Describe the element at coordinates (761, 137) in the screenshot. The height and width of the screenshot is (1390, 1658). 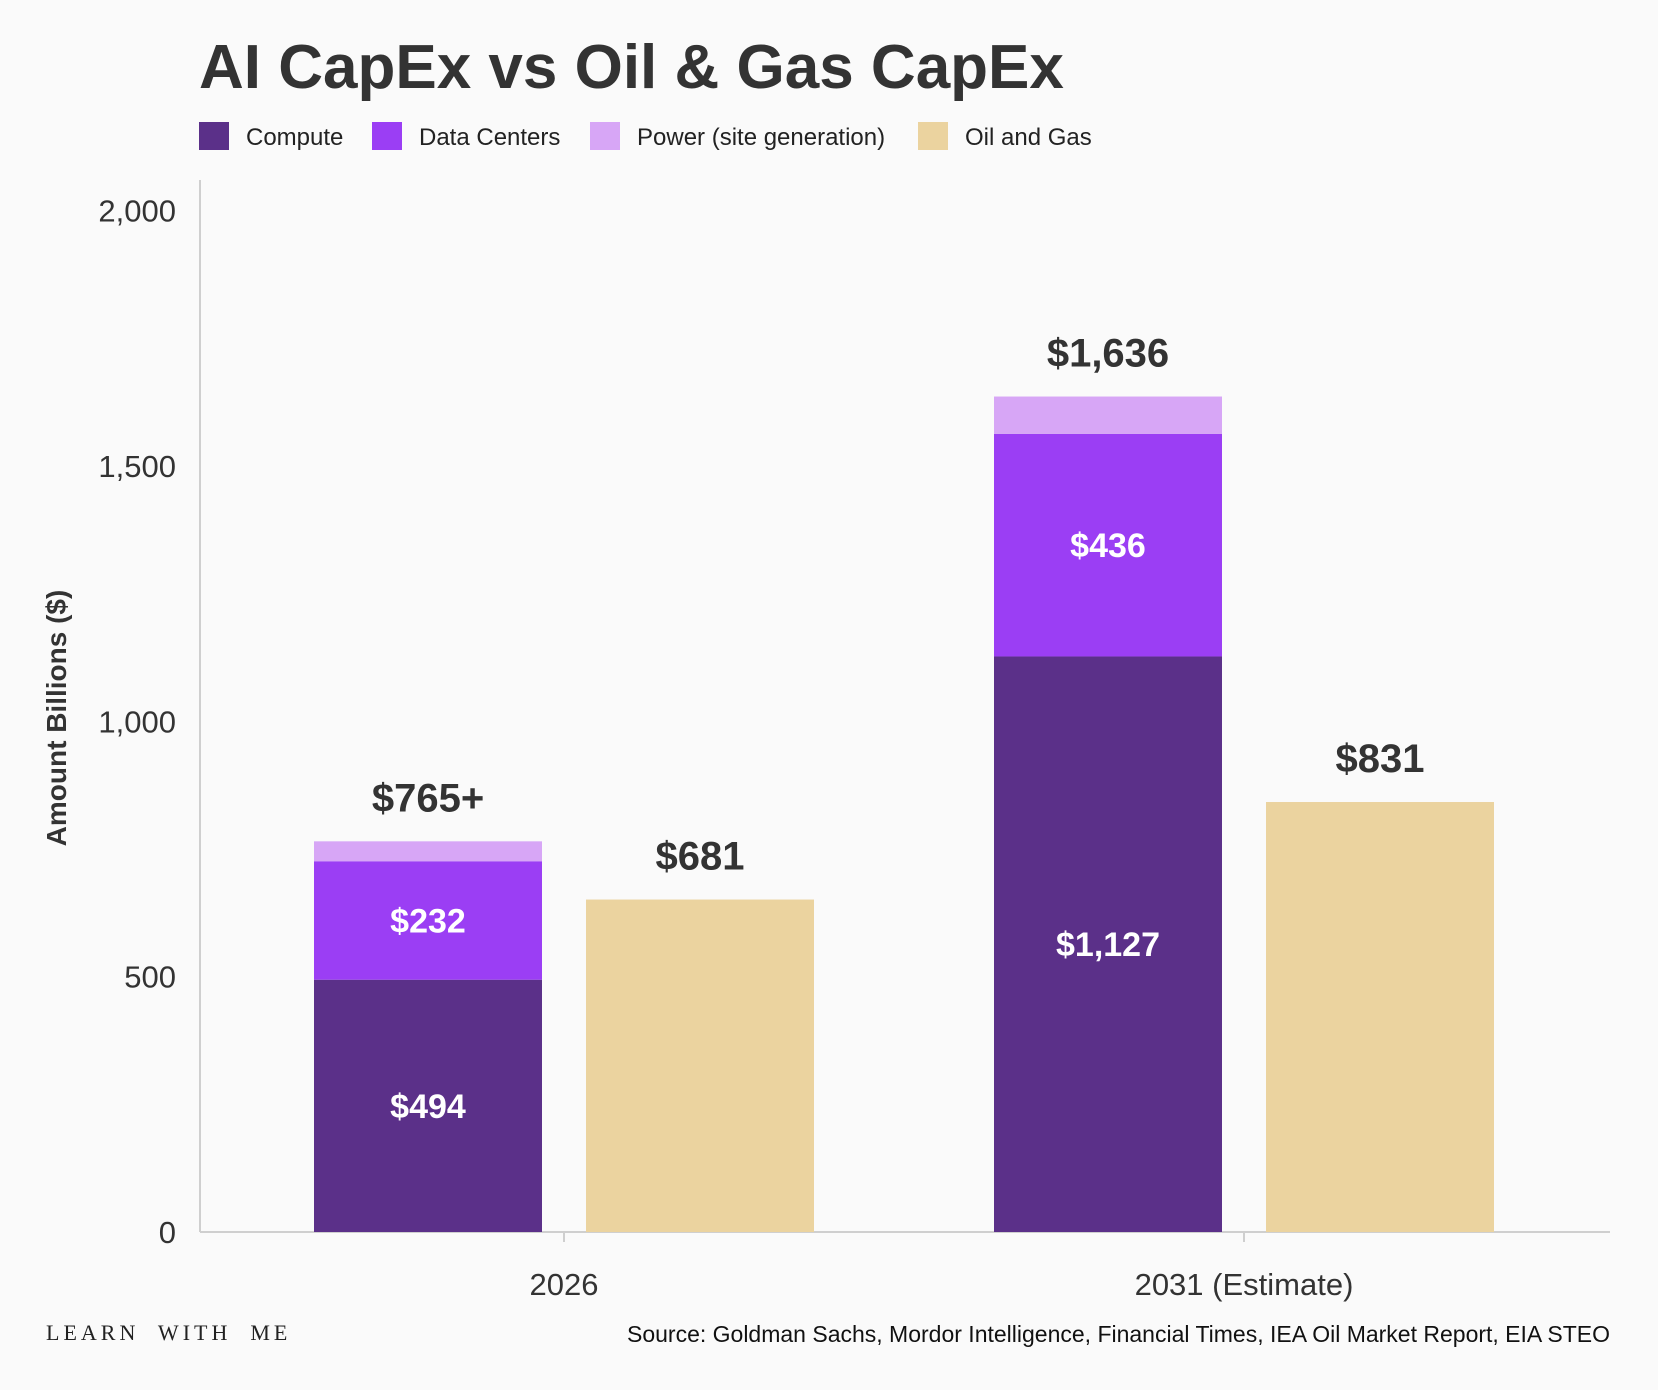
I see `legend-label-3: Power (site generation)` at that location.